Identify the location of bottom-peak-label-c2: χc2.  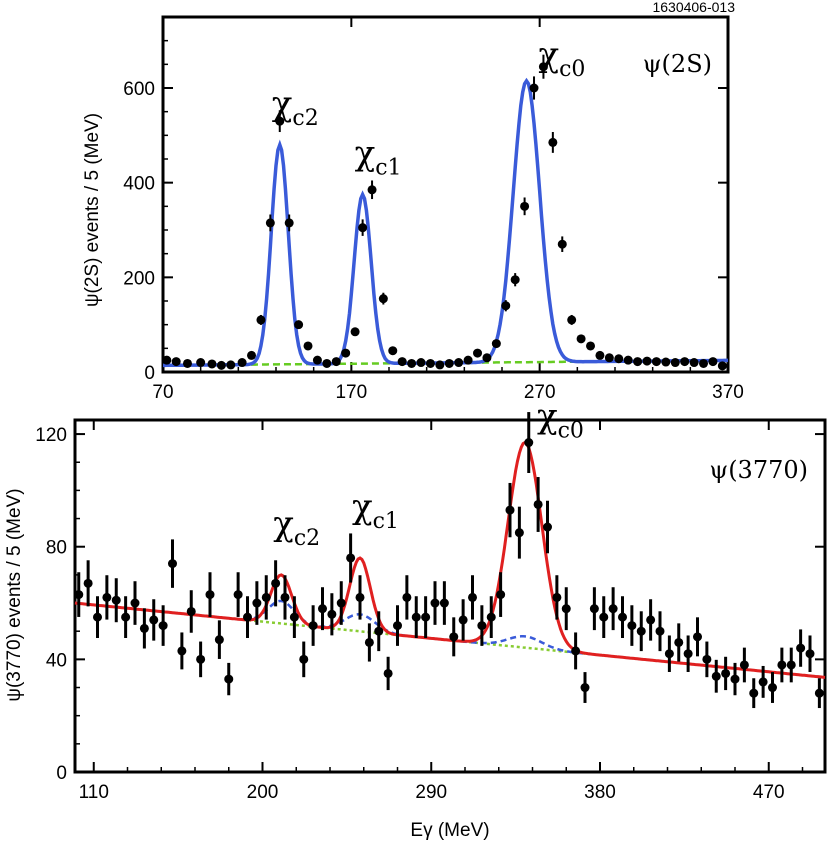
(296, 527).